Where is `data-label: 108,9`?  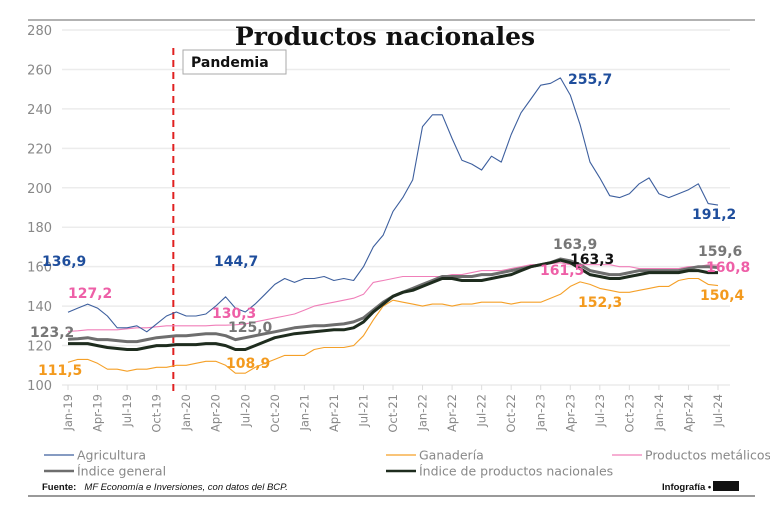
data-label: 108,9 is located at coordinates (248, 364).